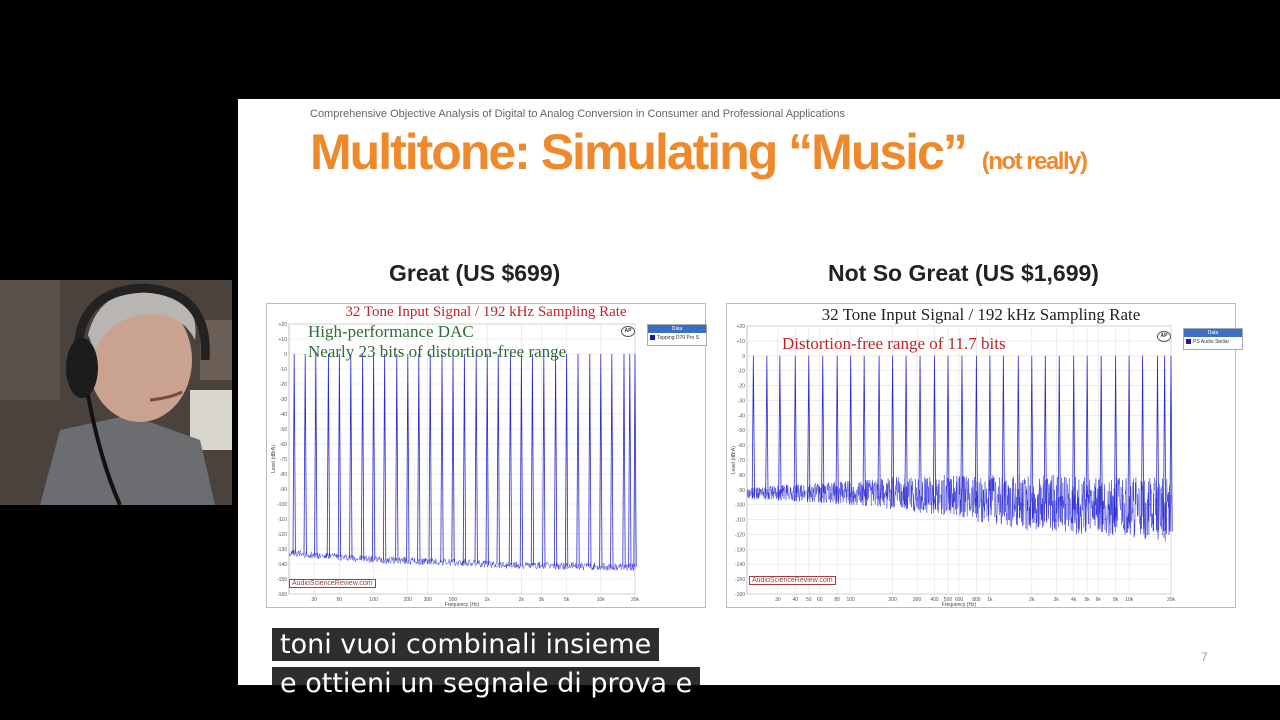 The width and height of the screenshot is (1280, 720). Describe the element at coordinates (391, 331) in the screenshot. I see `left-annotation-line-1: High-performance DAC` at that location.